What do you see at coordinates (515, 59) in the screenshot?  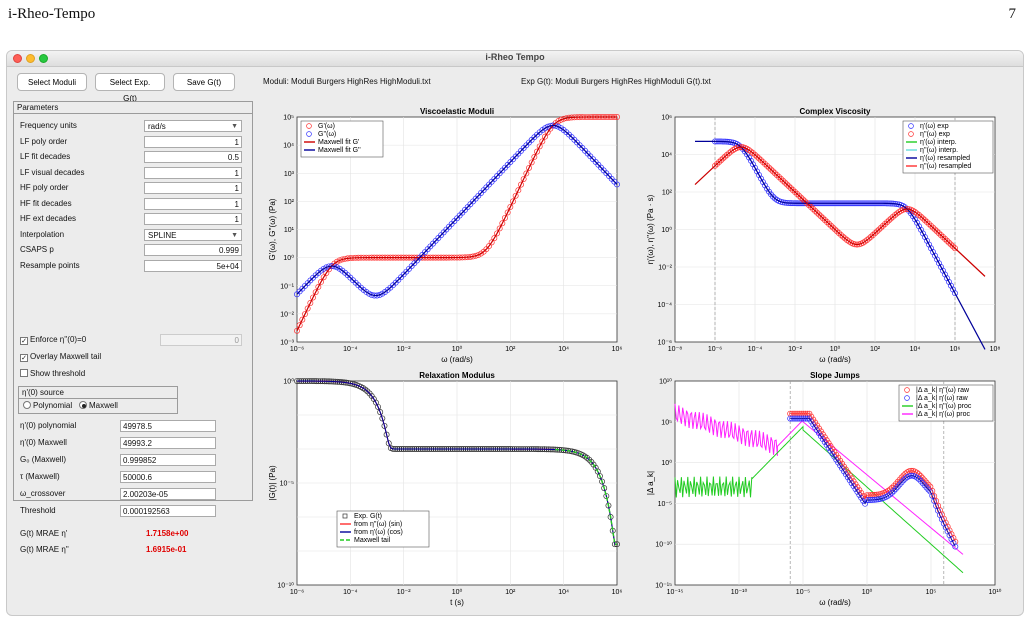 I see `title-bar: i-Rheo Tempo` at bounding box center [515, 59].